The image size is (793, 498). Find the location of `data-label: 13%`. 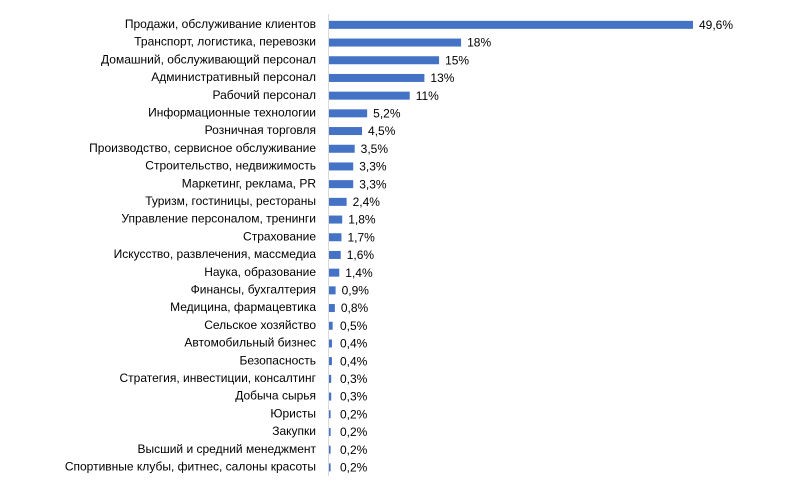

data-label: 13% is located at coordinates (442, 78).